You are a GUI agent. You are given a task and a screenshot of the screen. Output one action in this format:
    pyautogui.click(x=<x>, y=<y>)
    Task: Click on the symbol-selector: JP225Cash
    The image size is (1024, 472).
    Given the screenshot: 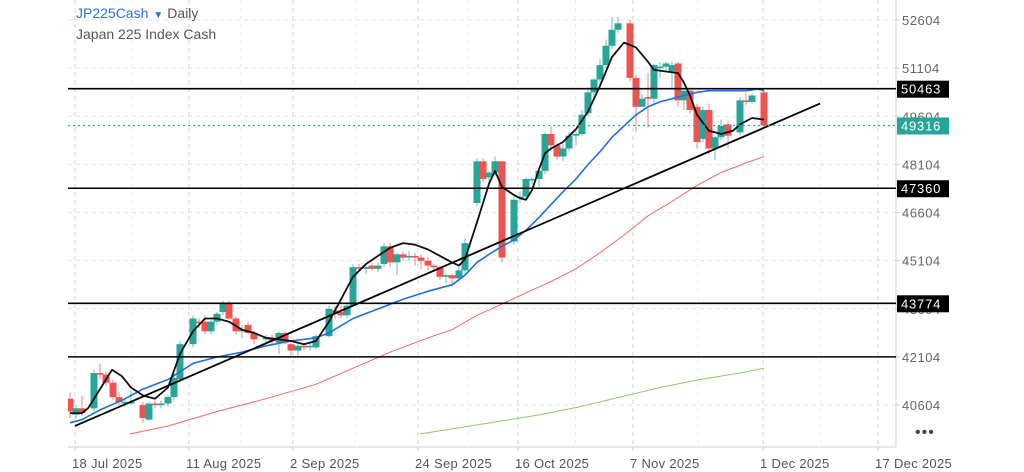 What is the action you would take?
    pyautogui.click(x=112, y=13)
    